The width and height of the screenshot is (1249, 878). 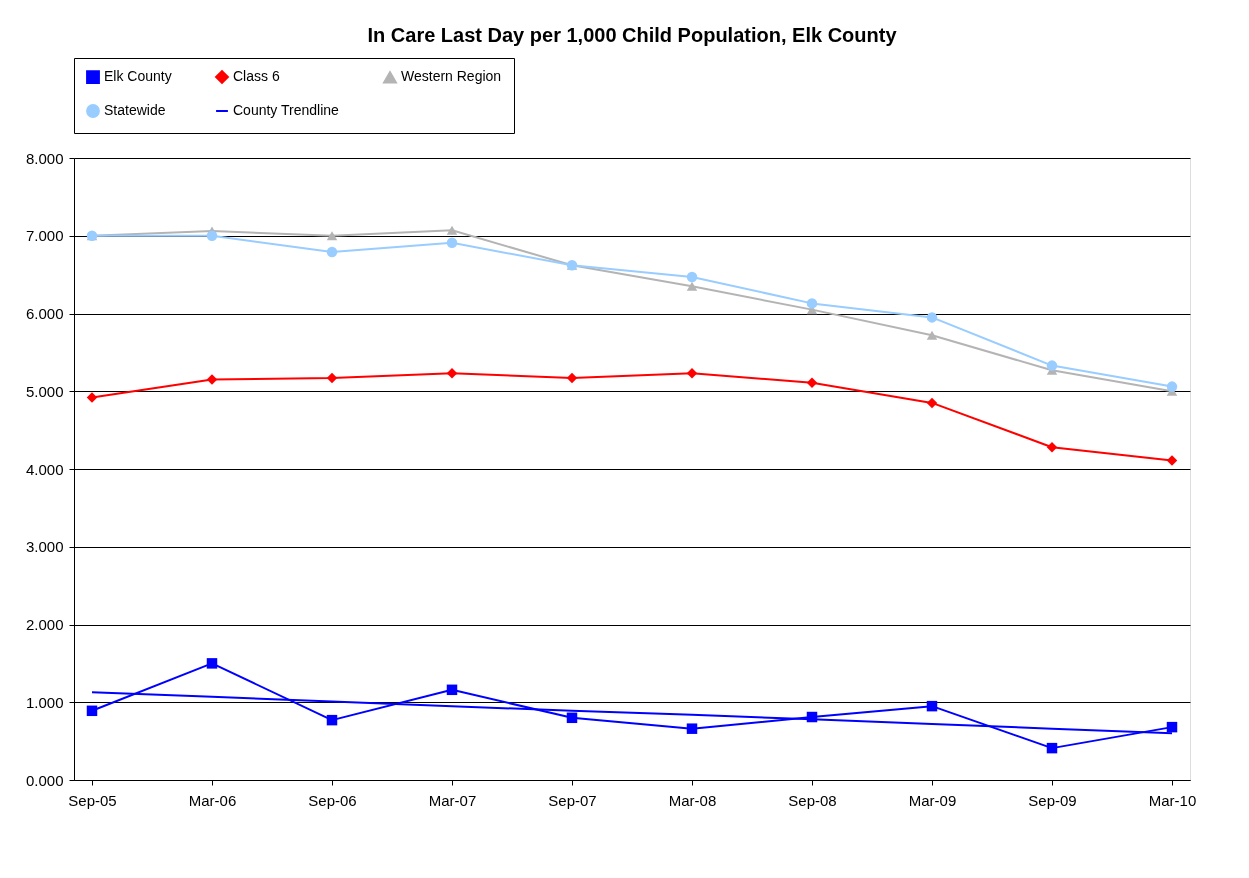 I want to click on x-tick-label: Mar-08, so click(x=692, y=800).